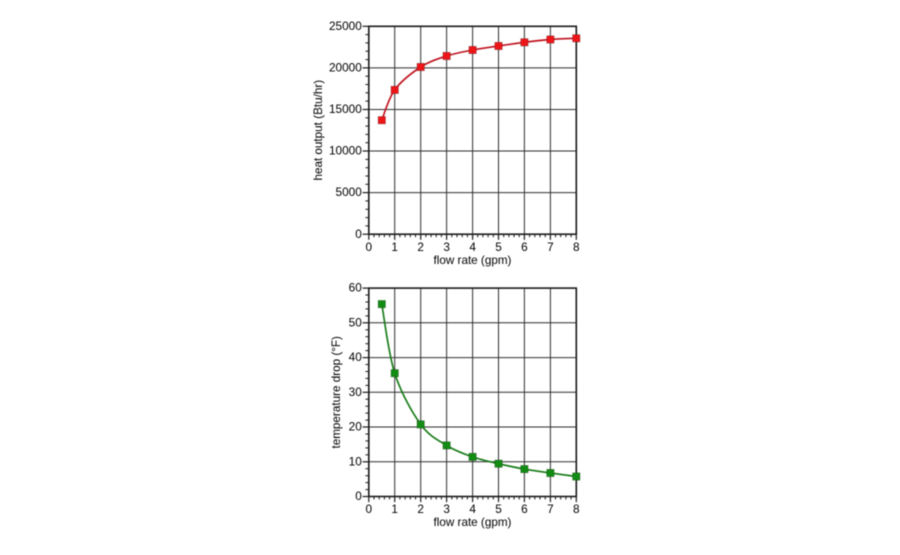  Describe the element at coordinates (356, 427) in the screenshot. I see `svg-text: 20` at that location.